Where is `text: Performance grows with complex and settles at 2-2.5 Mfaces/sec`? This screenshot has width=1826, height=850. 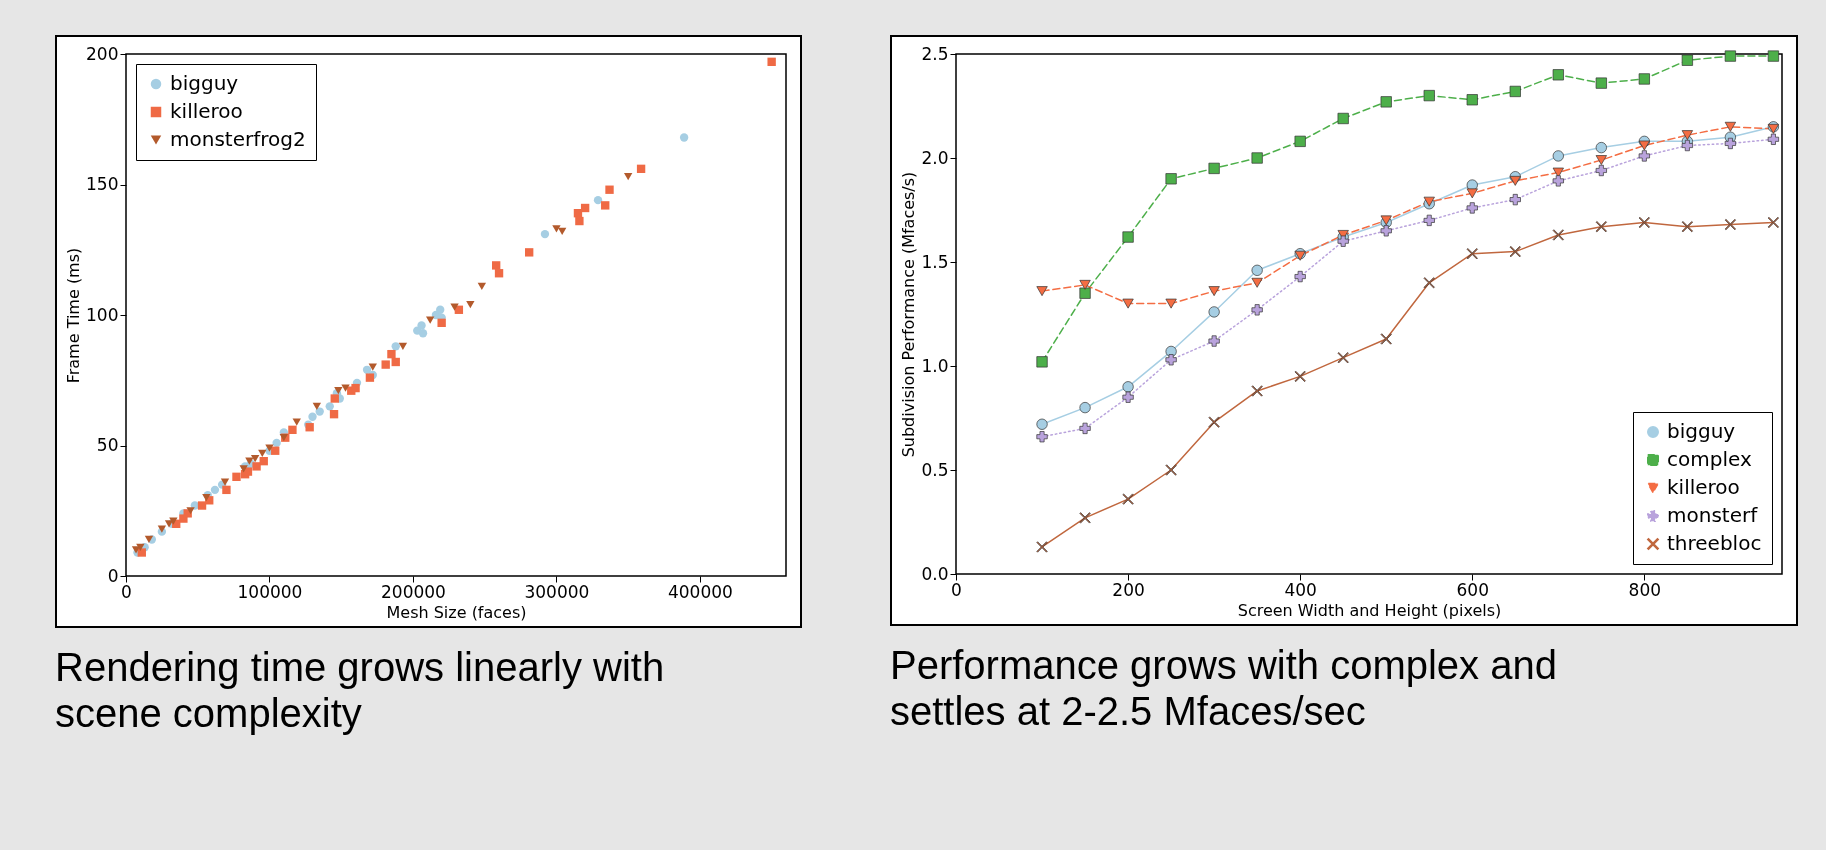 text: Performance grows with complex and settles at 2-2.5 Mfaces/sec is located at coordinates (1224, 688).